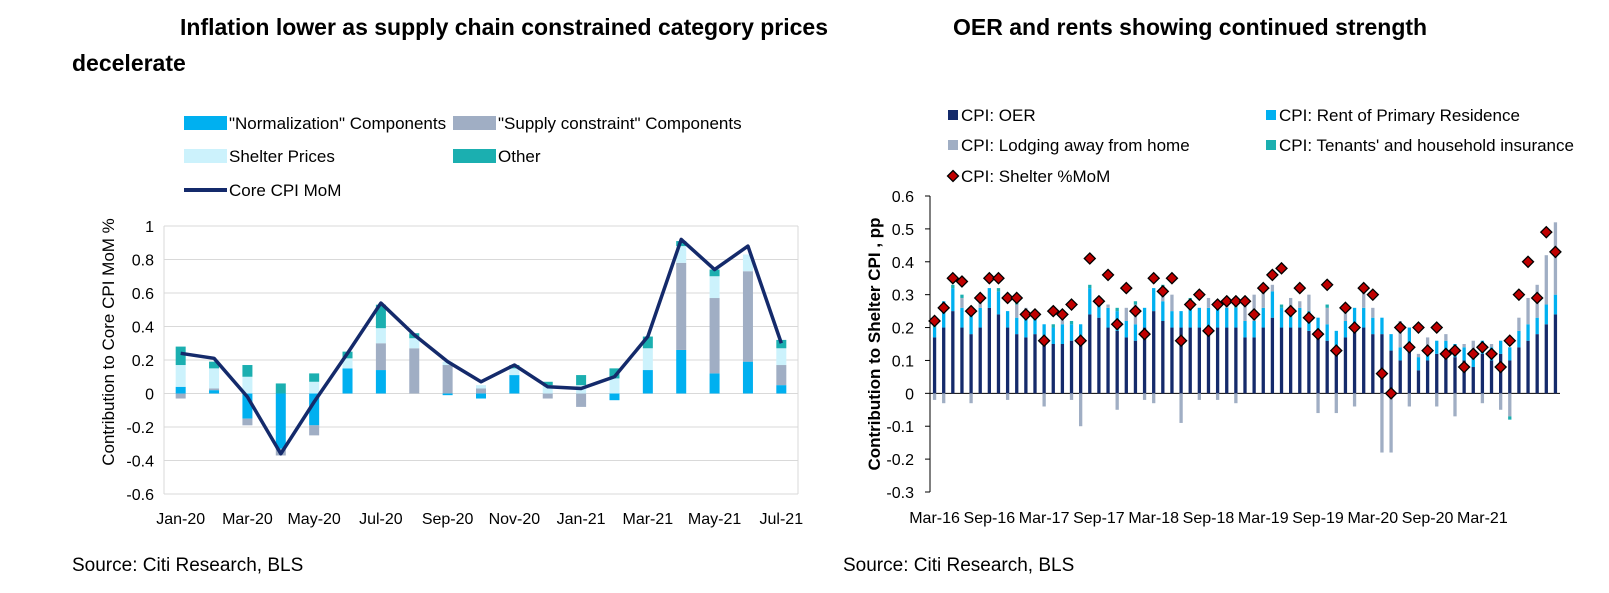 This screenshot has width=1609, height=593. What do you see at coordinates (990, 518) in the screenshot?
I see `right-x-tick-label: Sep-16` at bounding box center [990, 518].